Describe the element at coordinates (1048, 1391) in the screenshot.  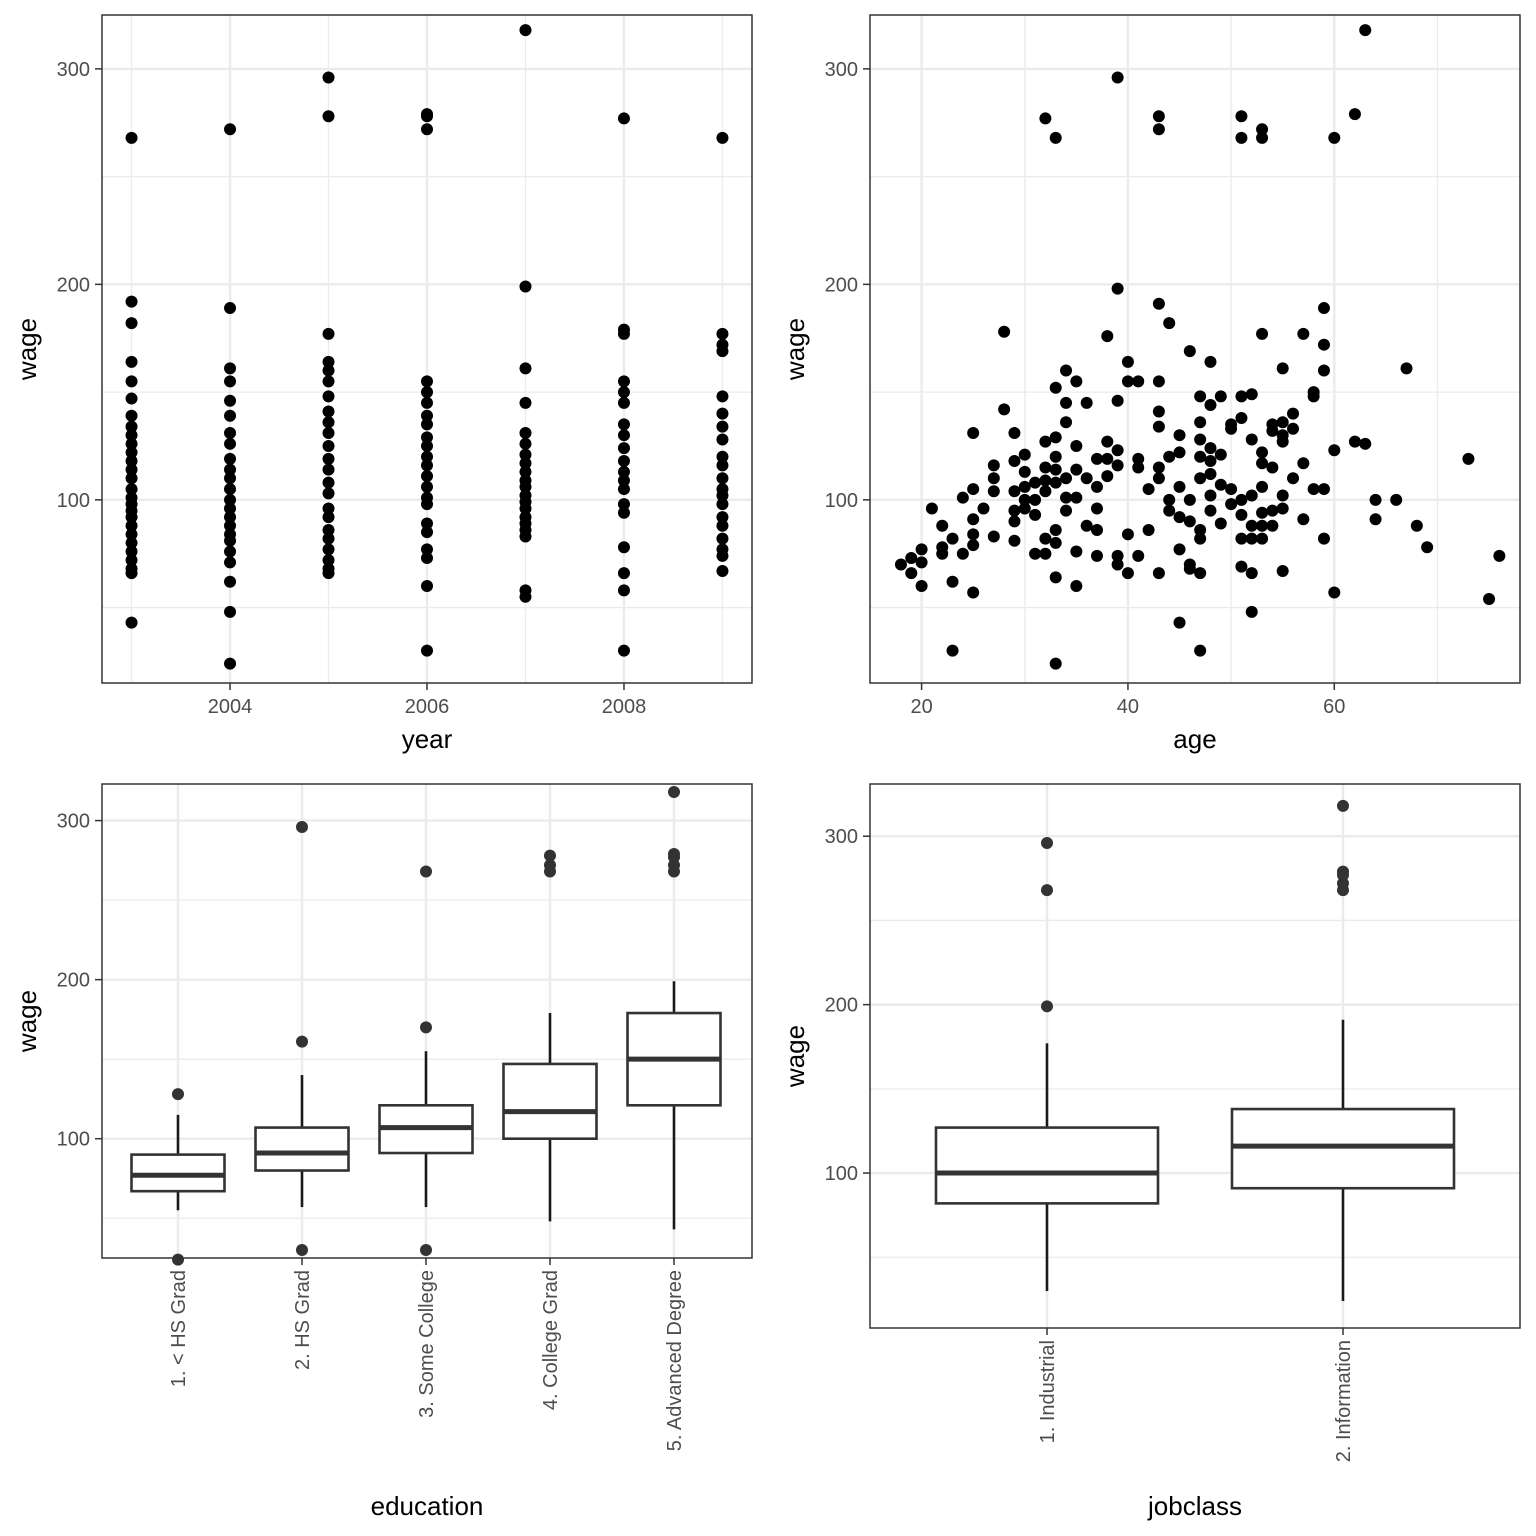
I see `x-tick-label: 1. Industrial` at that location.